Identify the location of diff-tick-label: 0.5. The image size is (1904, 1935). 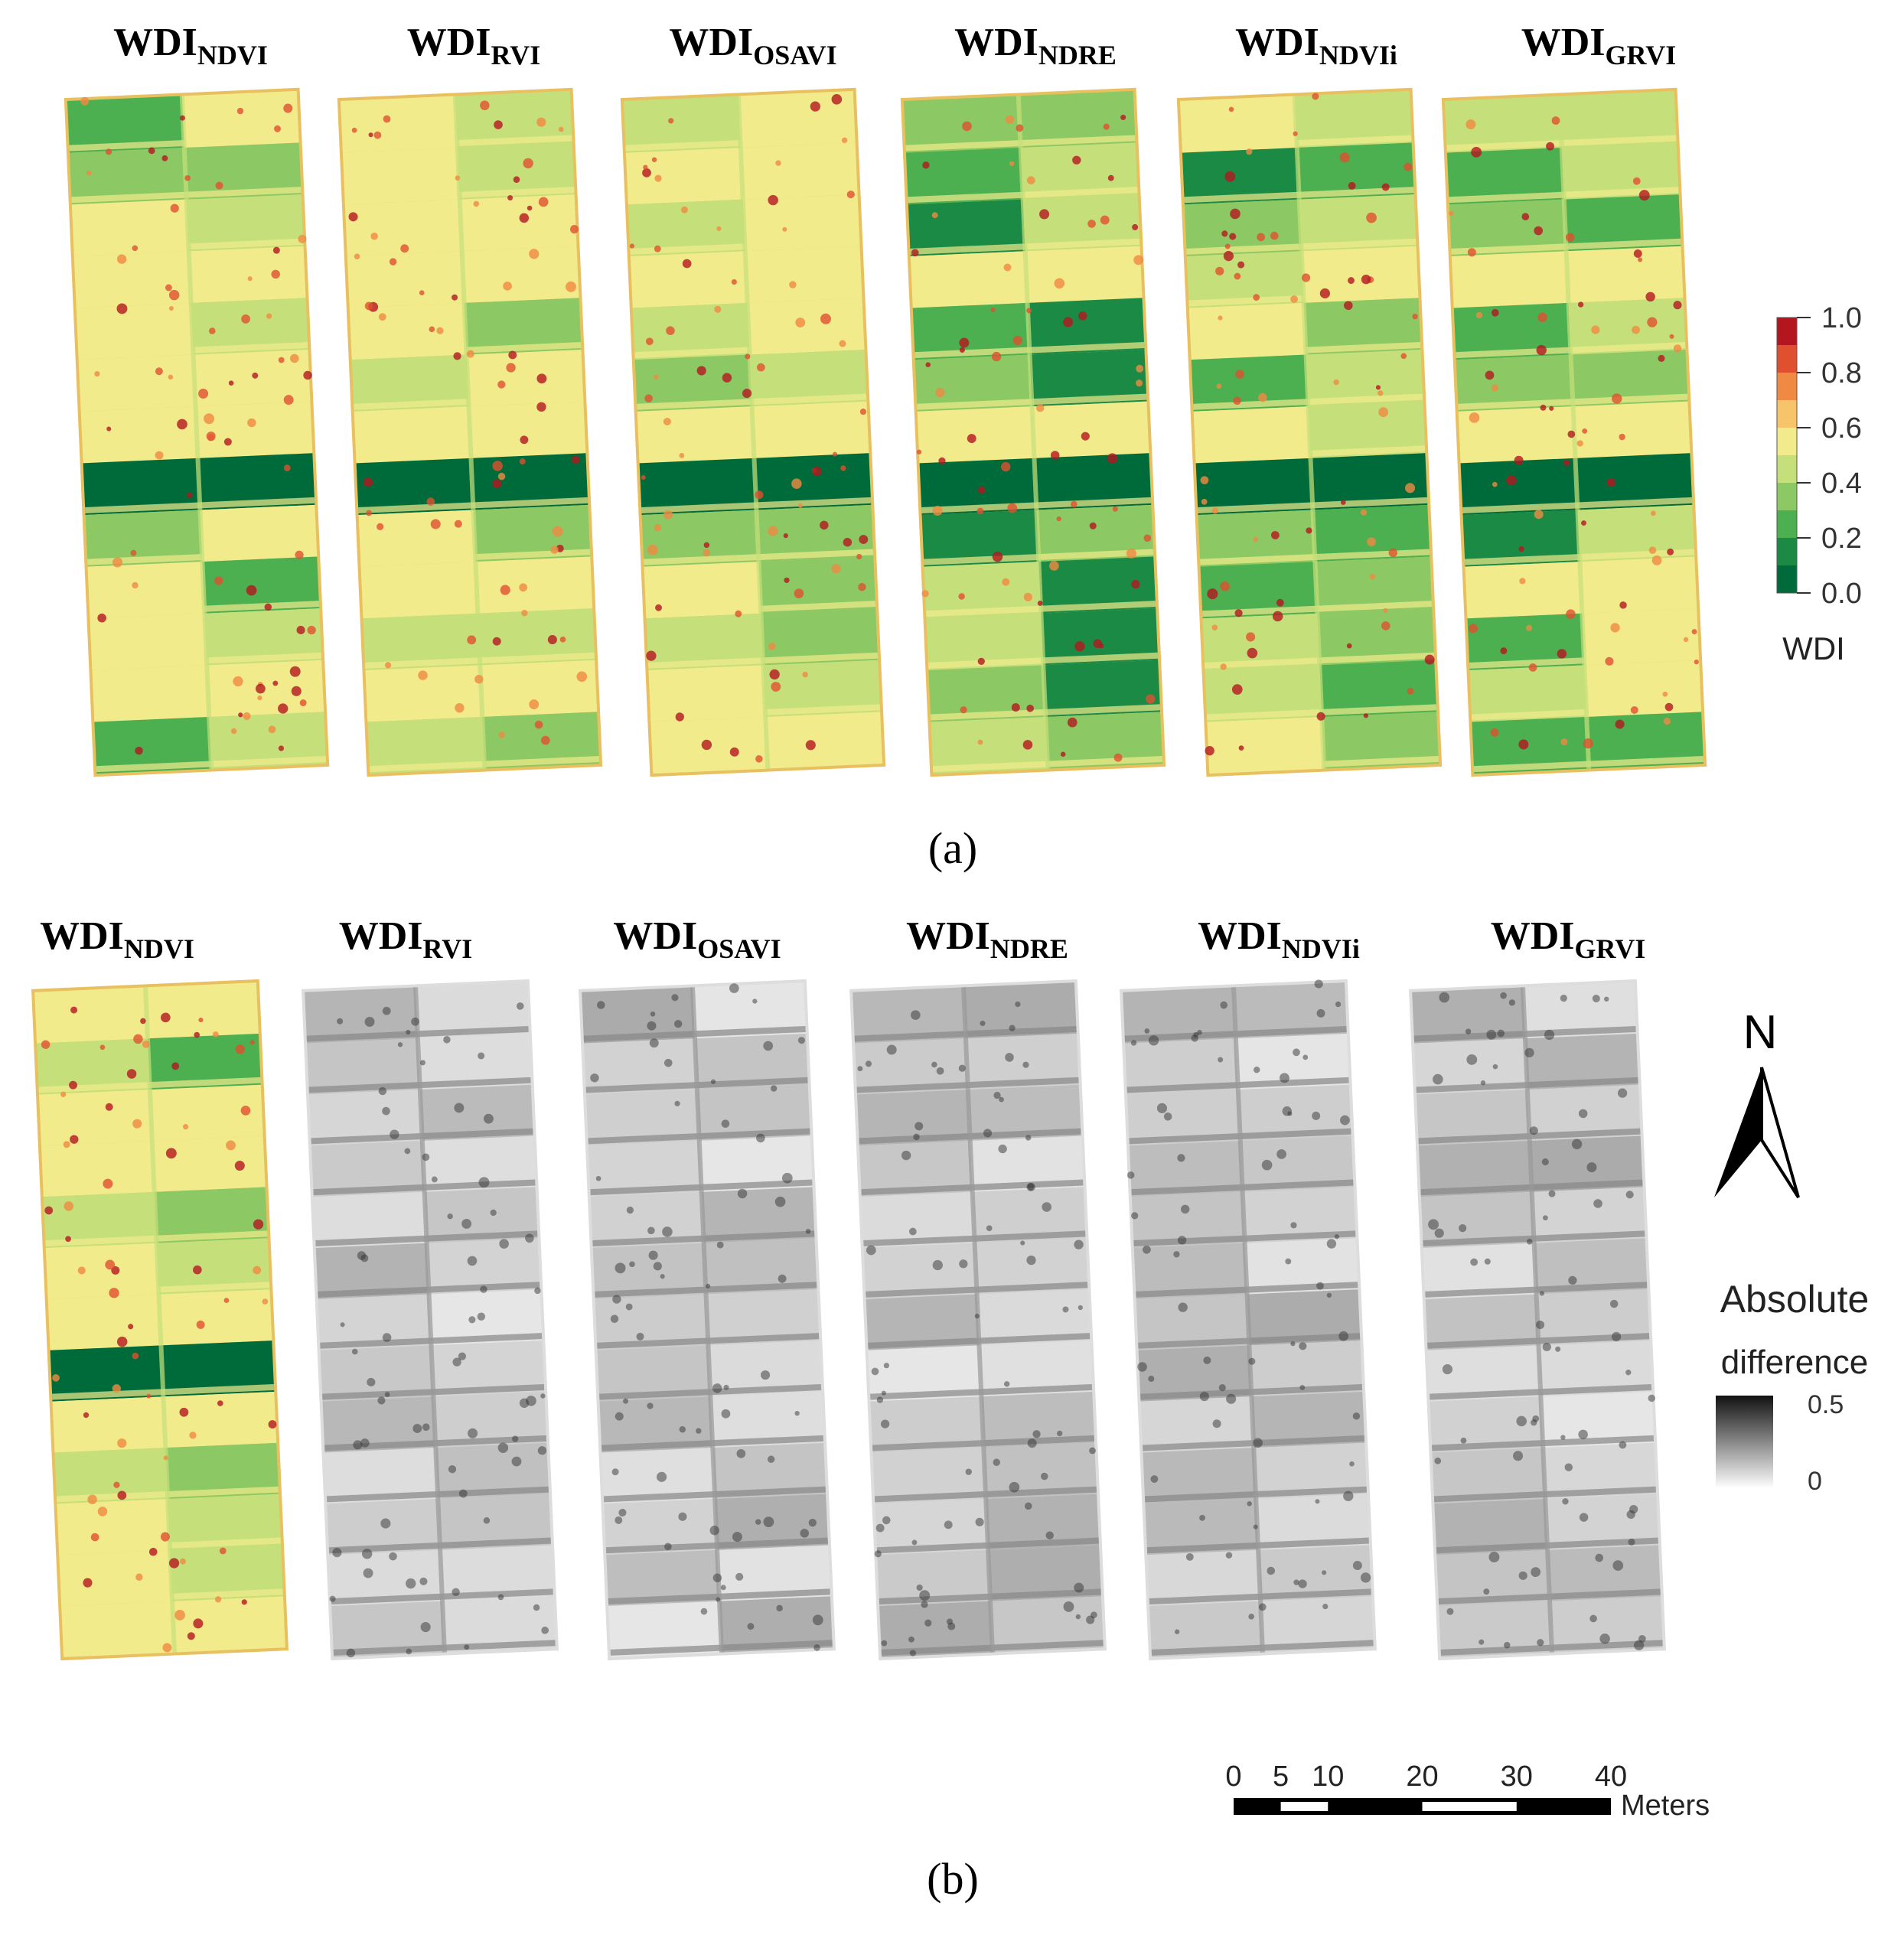
(1826, 1404).